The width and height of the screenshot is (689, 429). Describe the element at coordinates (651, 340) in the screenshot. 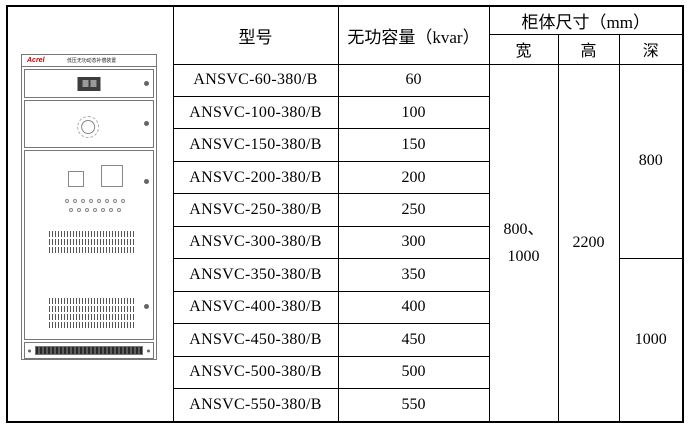

I see `depth-value-cell-1000: 1000` at that location.